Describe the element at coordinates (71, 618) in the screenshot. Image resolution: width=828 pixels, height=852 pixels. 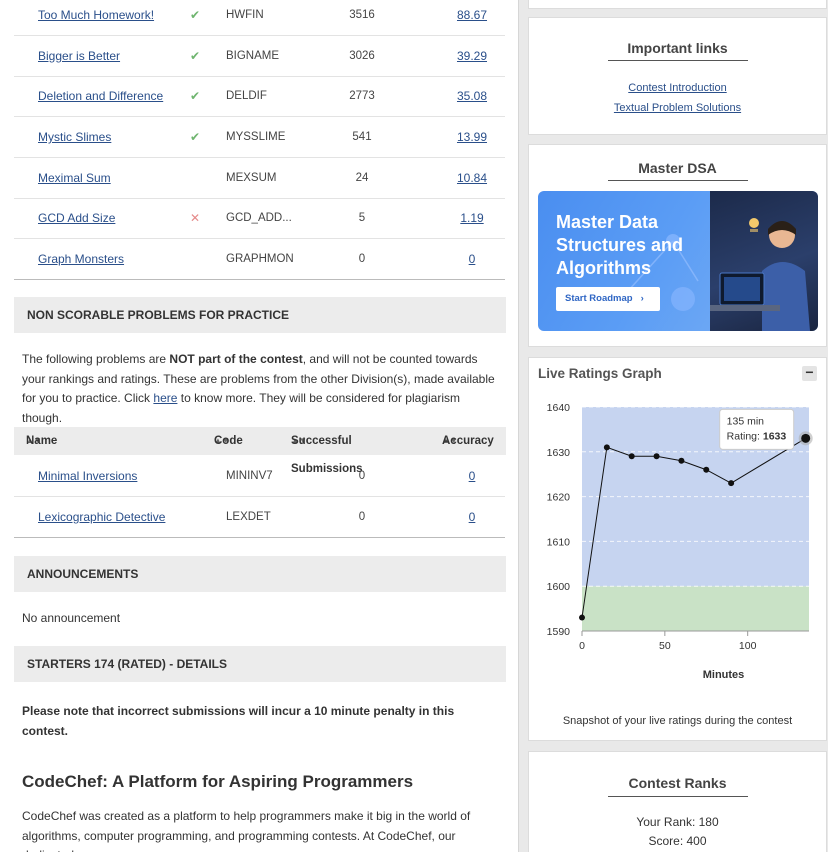
I see `announcement-text: No announcement` at that location.